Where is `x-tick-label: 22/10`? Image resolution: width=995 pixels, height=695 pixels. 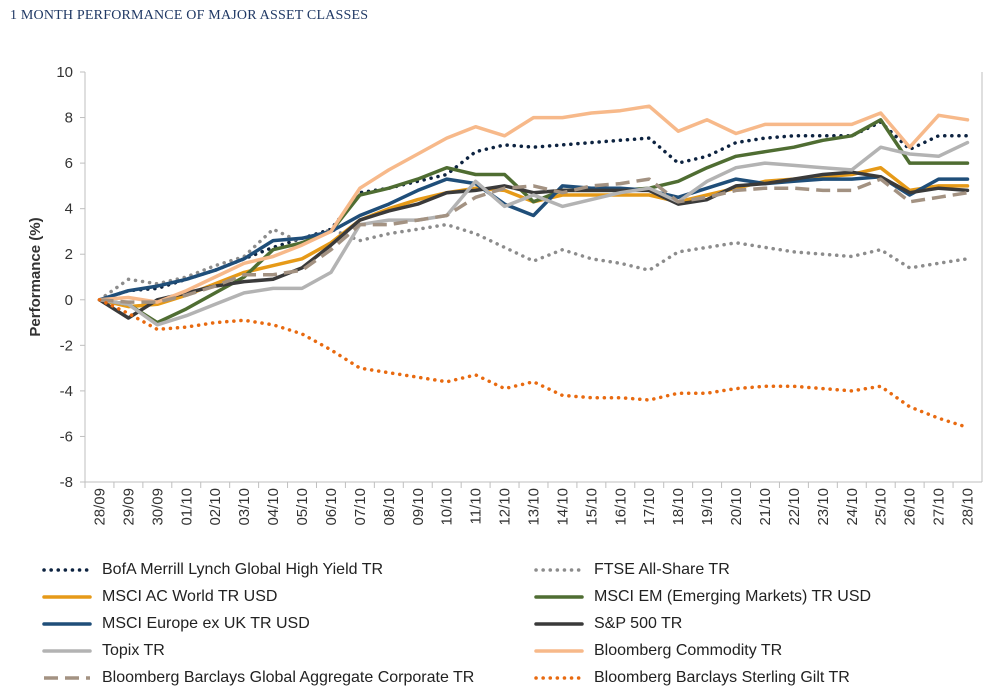 x-tick-label: 22/10 is located at coordinates (794, 507).